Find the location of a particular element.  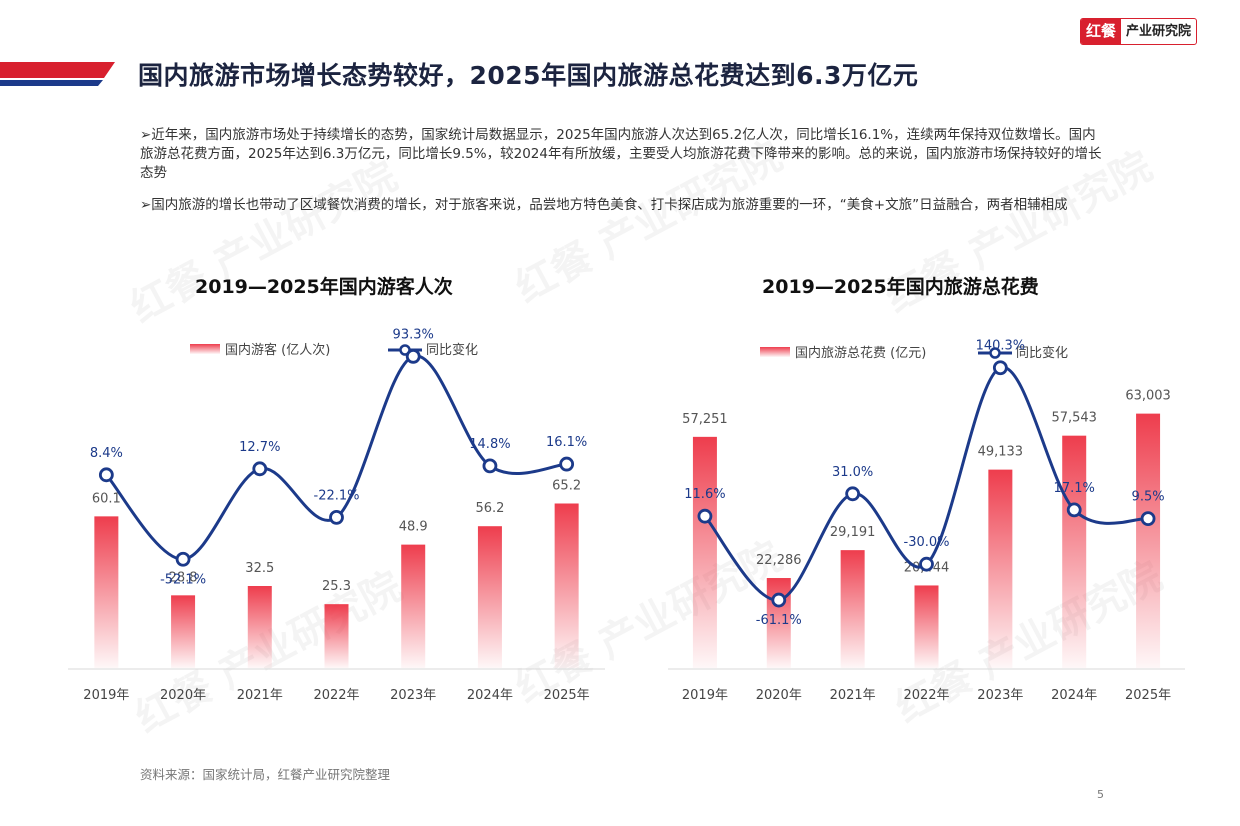

source-note: 资料来源：国家统计局，红餐产业研究院整理 is located at coordinates (265, 774).